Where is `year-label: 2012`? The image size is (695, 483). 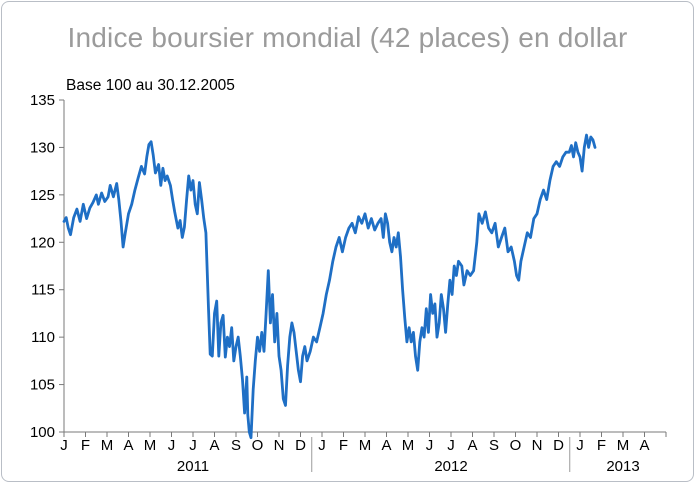
year-label: 2012 is located at coordinates (450, 466).